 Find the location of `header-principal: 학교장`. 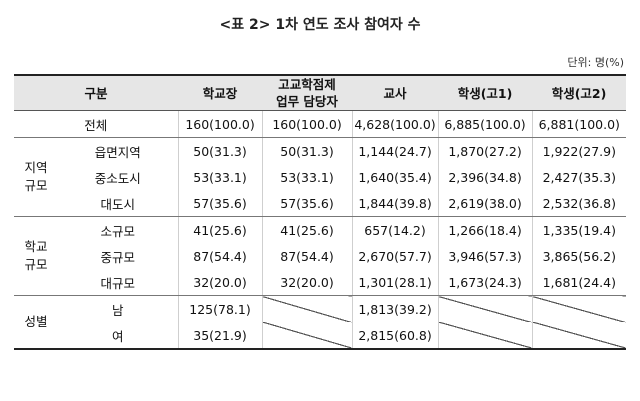

header-principal: 학교장 is located at coordinates (220, 92).